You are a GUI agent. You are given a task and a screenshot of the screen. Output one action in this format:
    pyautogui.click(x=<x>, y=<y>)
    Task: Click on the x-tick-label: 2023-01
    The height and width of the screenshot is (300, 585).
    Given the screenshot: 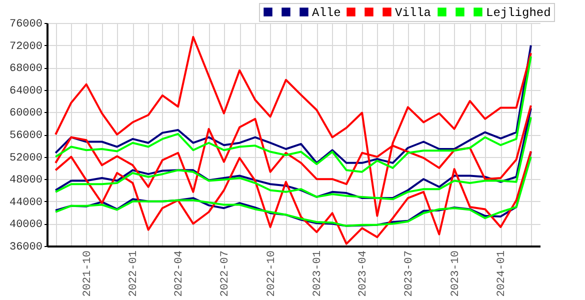 What is the action you would take?
    pyautogui.click(x=318, y=273)
    